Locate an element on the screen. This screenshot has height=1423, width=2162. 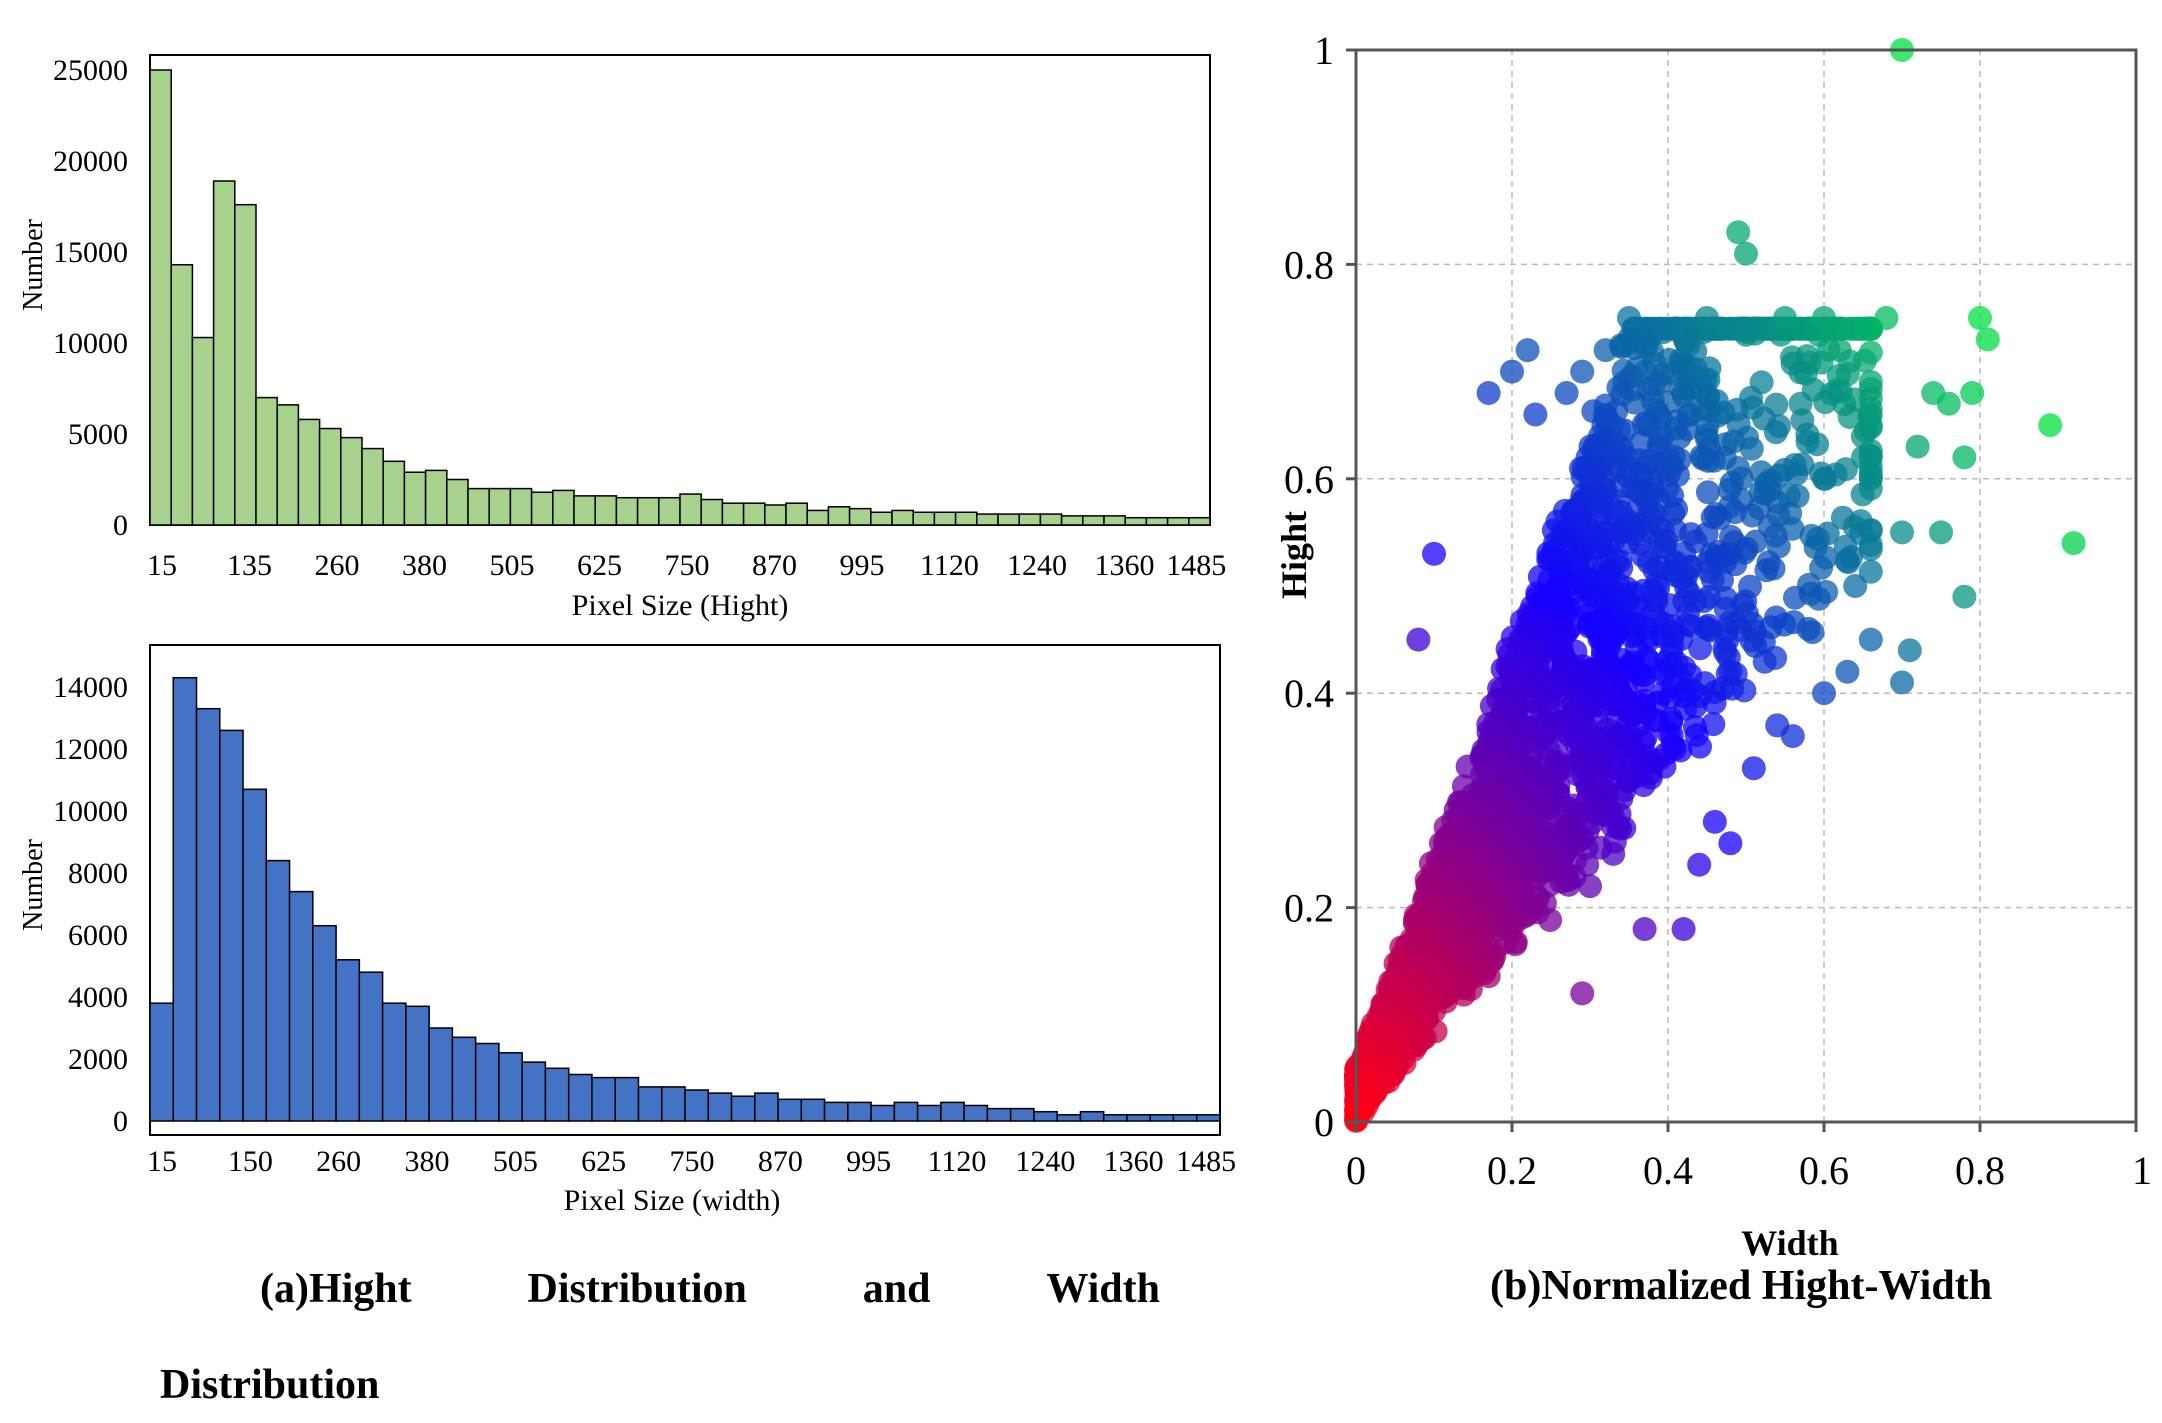
height-histogram-xtick-label: 625 is located at coordinates (599, 565).